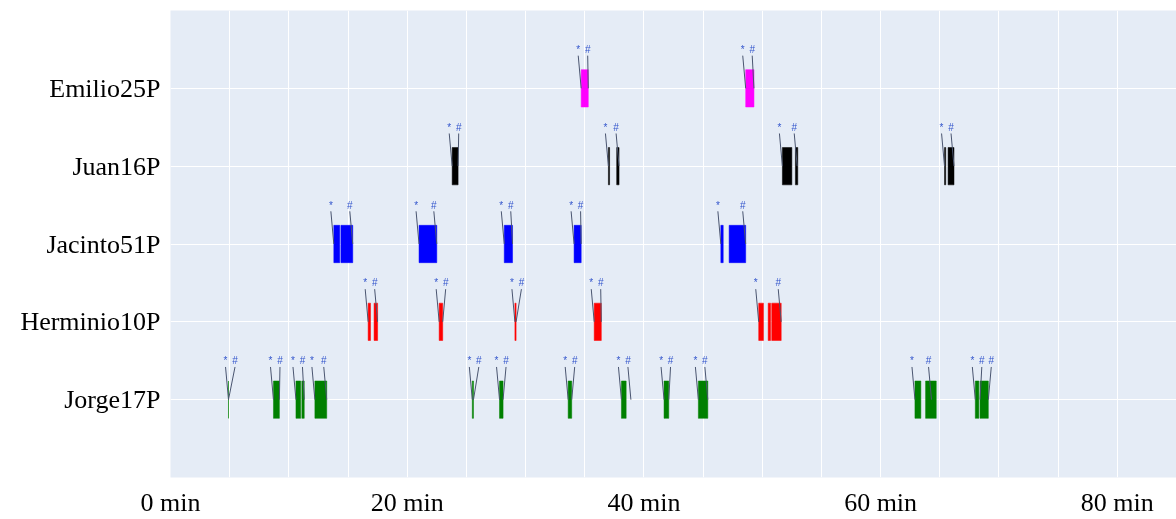 The height and width of the screenshot is (519, 1176). I want to click on x-tick-label: 40 min, so click(644, 502).